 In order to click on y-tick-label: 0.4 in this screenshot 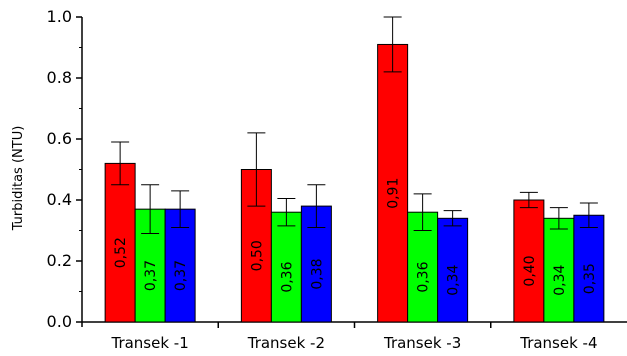, I will do `click(59, 199)`.